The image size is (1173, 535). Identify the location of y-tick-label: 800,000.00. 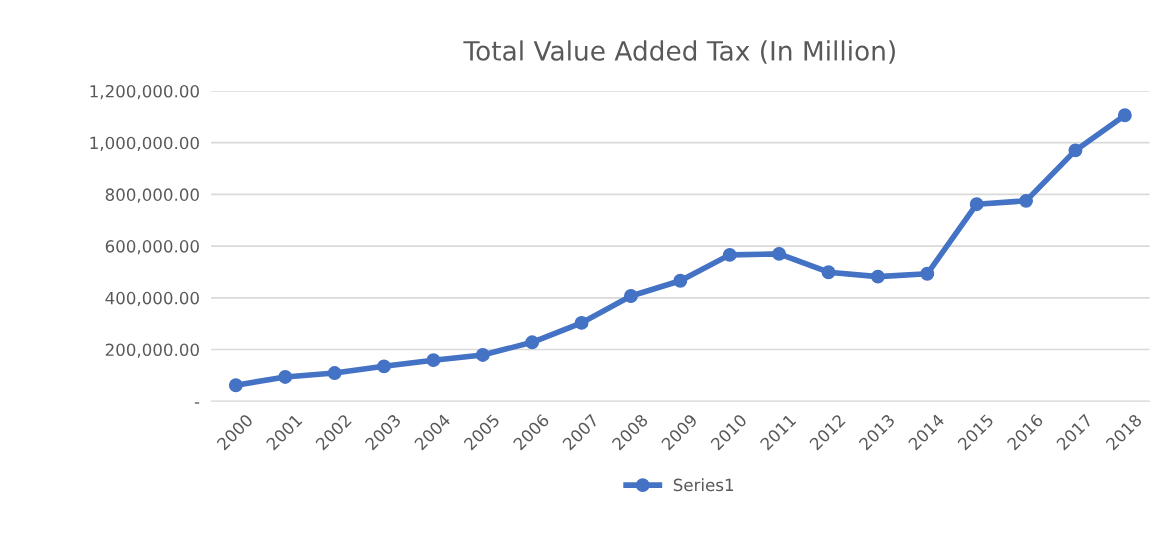
(152, 195).